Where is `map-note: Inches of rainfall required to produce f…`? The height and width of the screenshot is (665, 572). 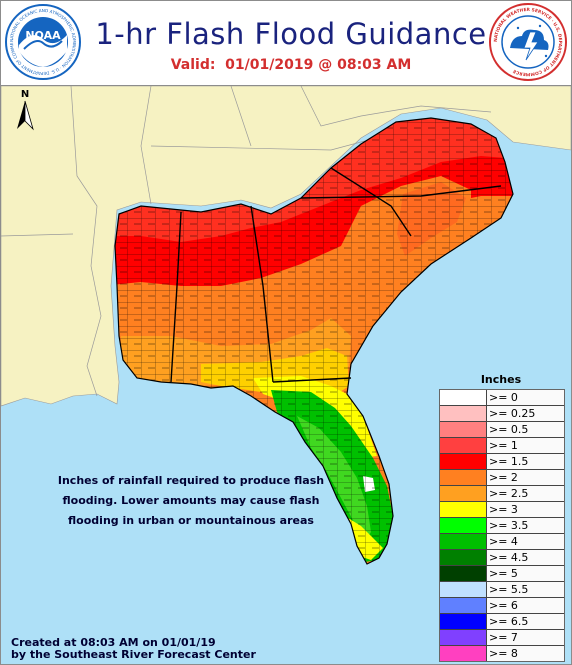
map-note: Inches of rainfall required to produce f… is located at coordinates (191, 501).